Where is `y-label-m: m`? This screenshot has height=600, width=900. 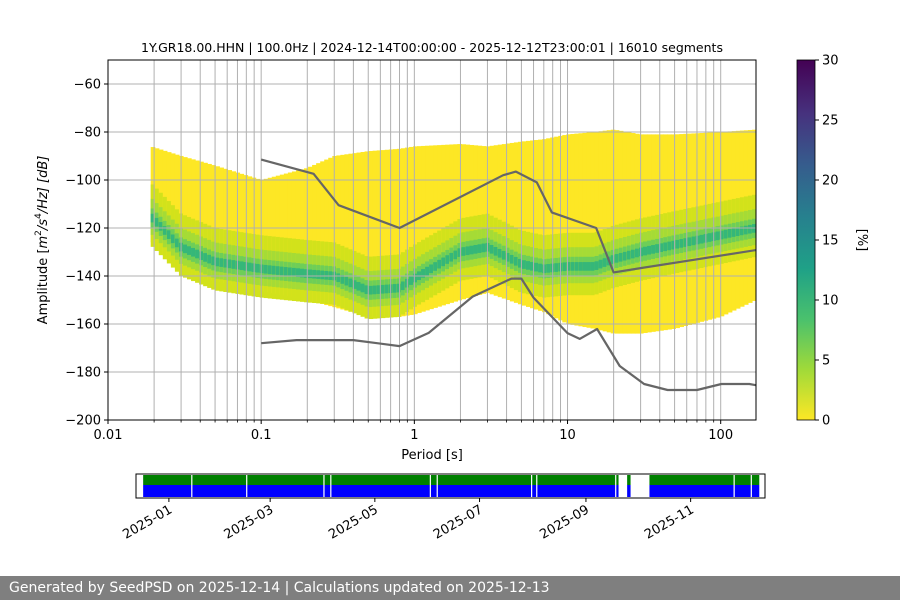
y-label-m: m is located at coordinates (43, 242).